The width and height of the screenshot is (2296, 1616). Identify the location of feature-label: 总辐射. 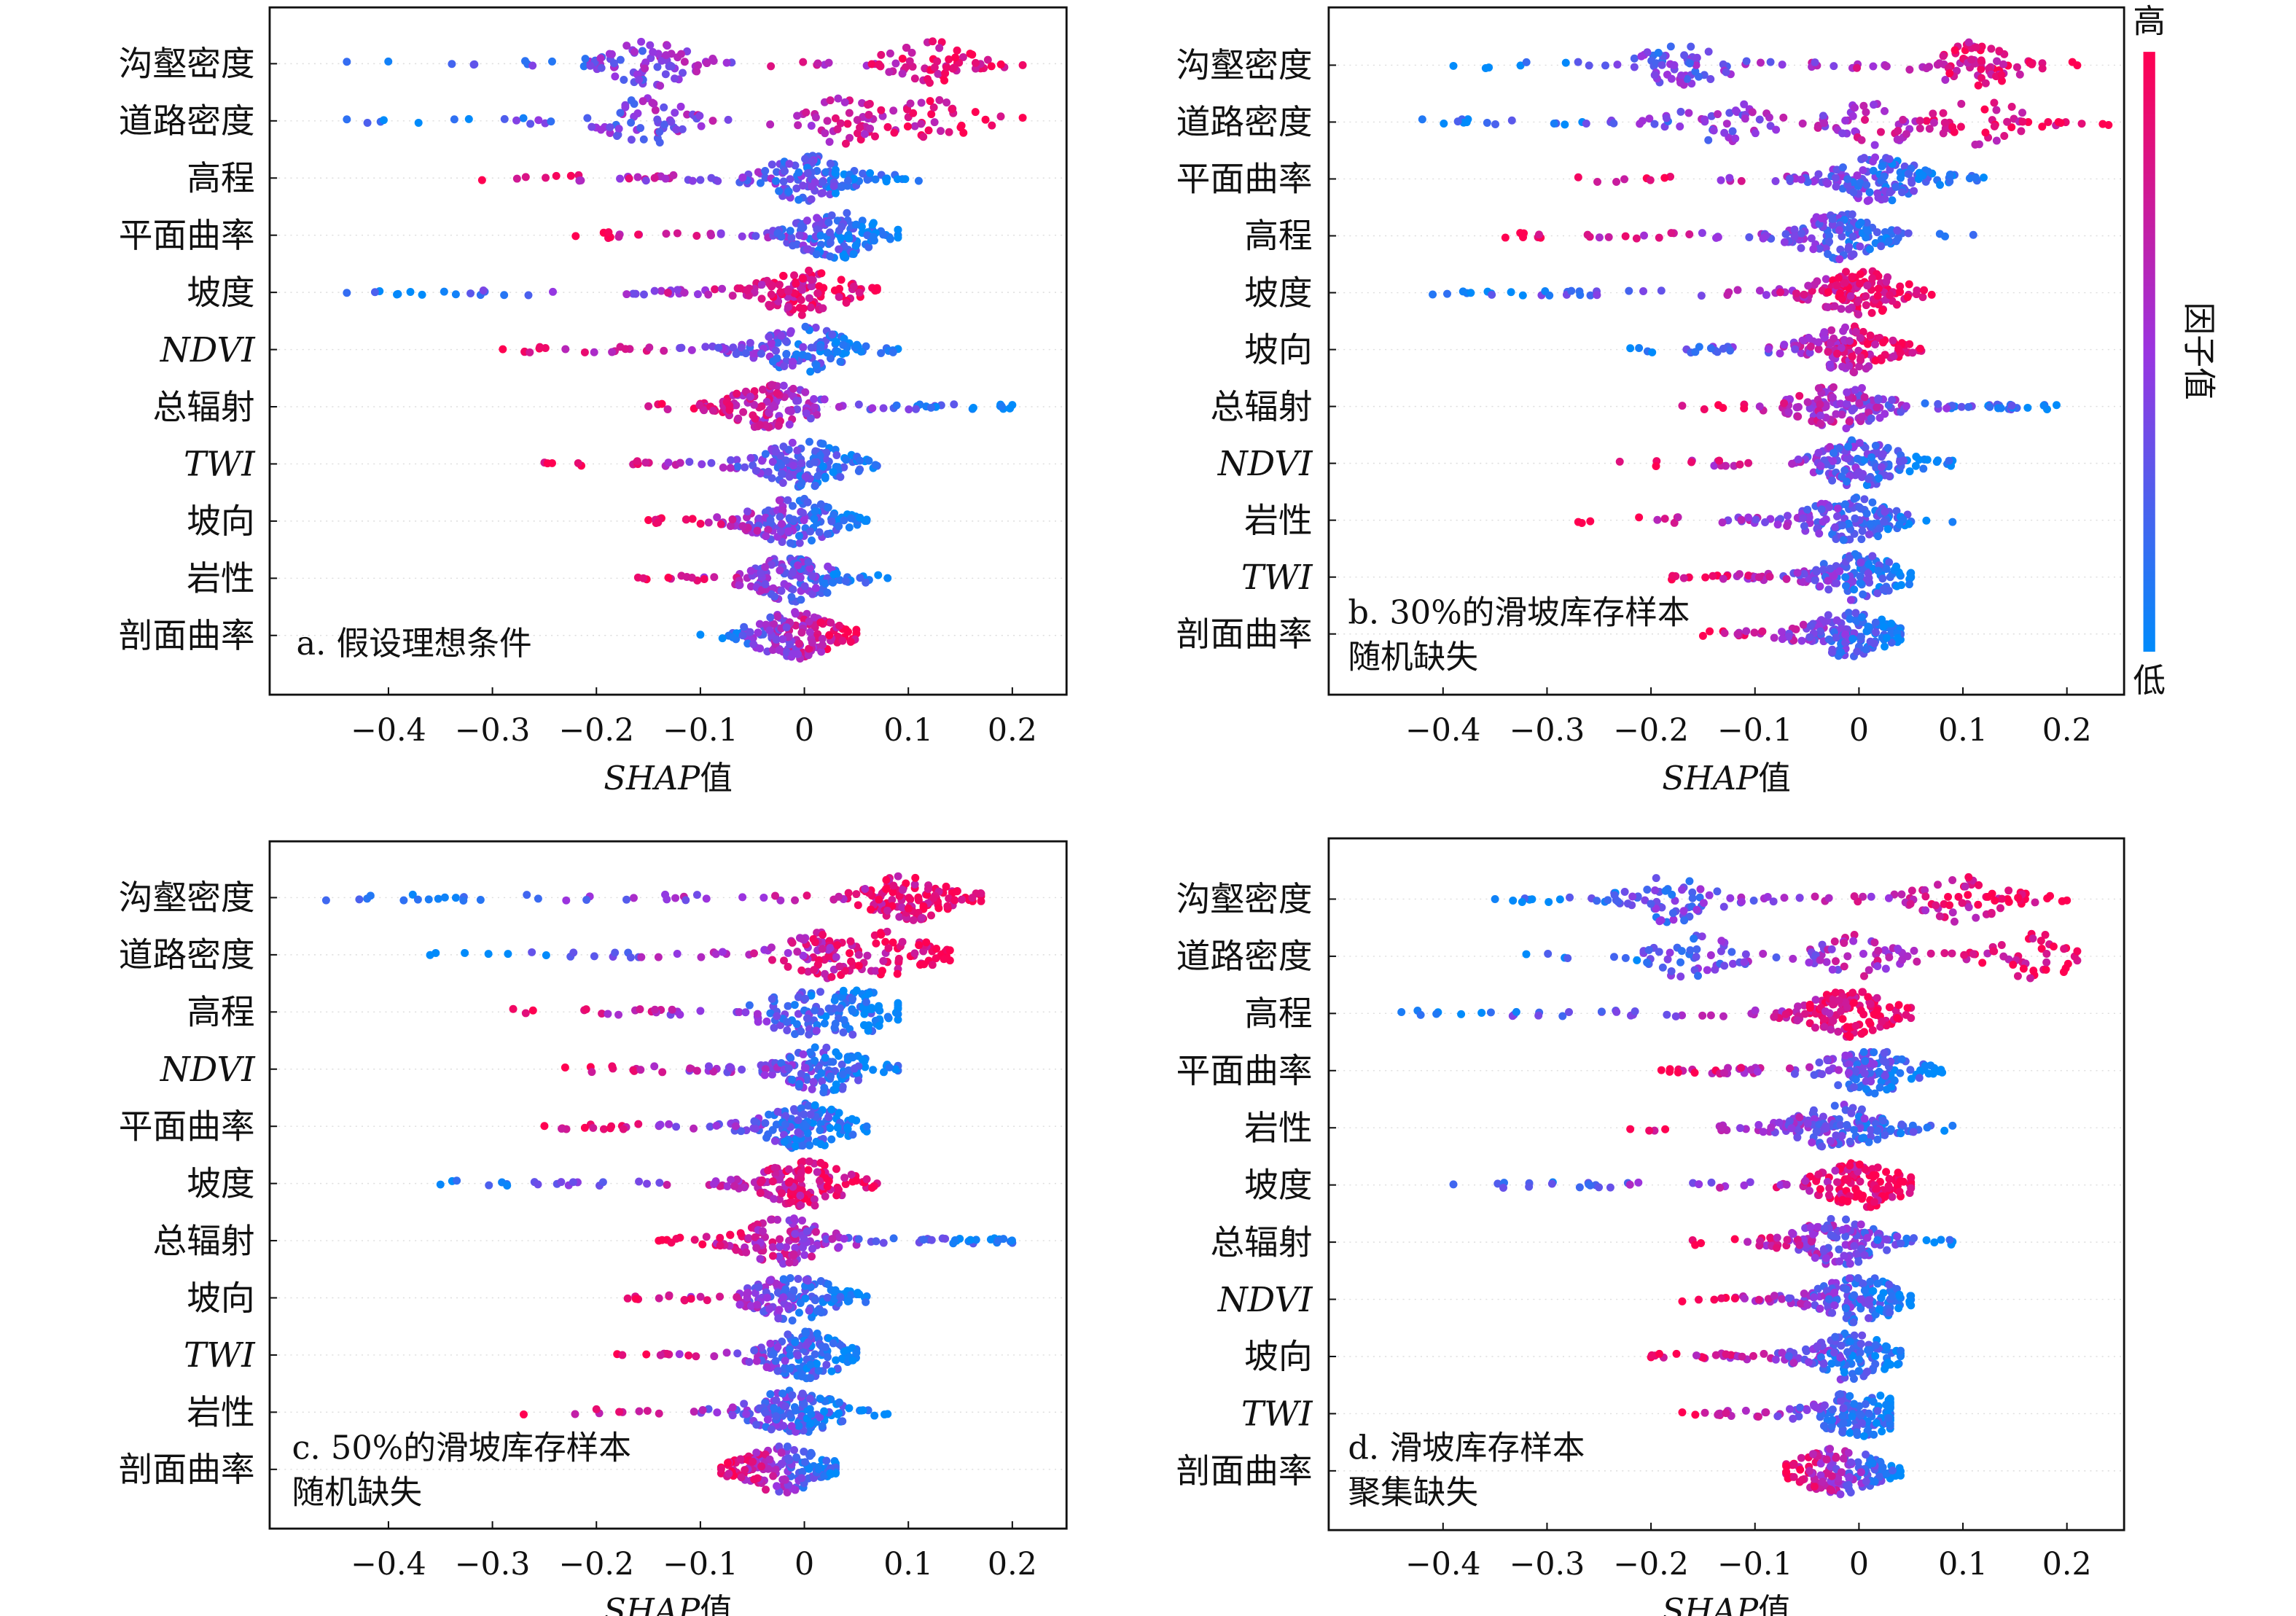
(203, 1242).